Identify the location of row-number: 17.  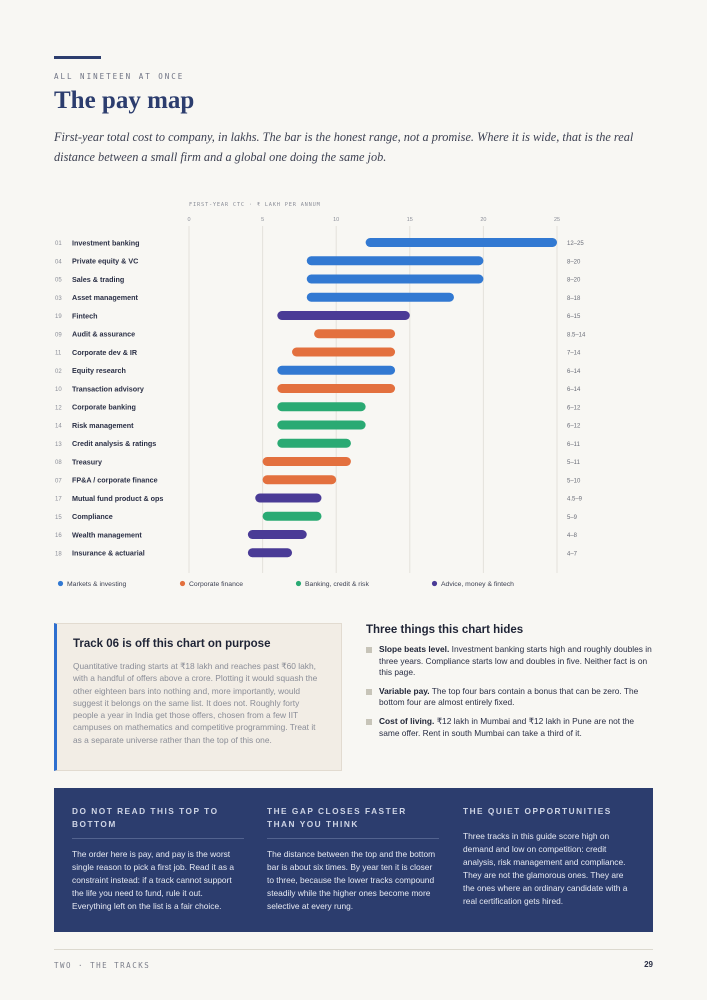
(58, 500).